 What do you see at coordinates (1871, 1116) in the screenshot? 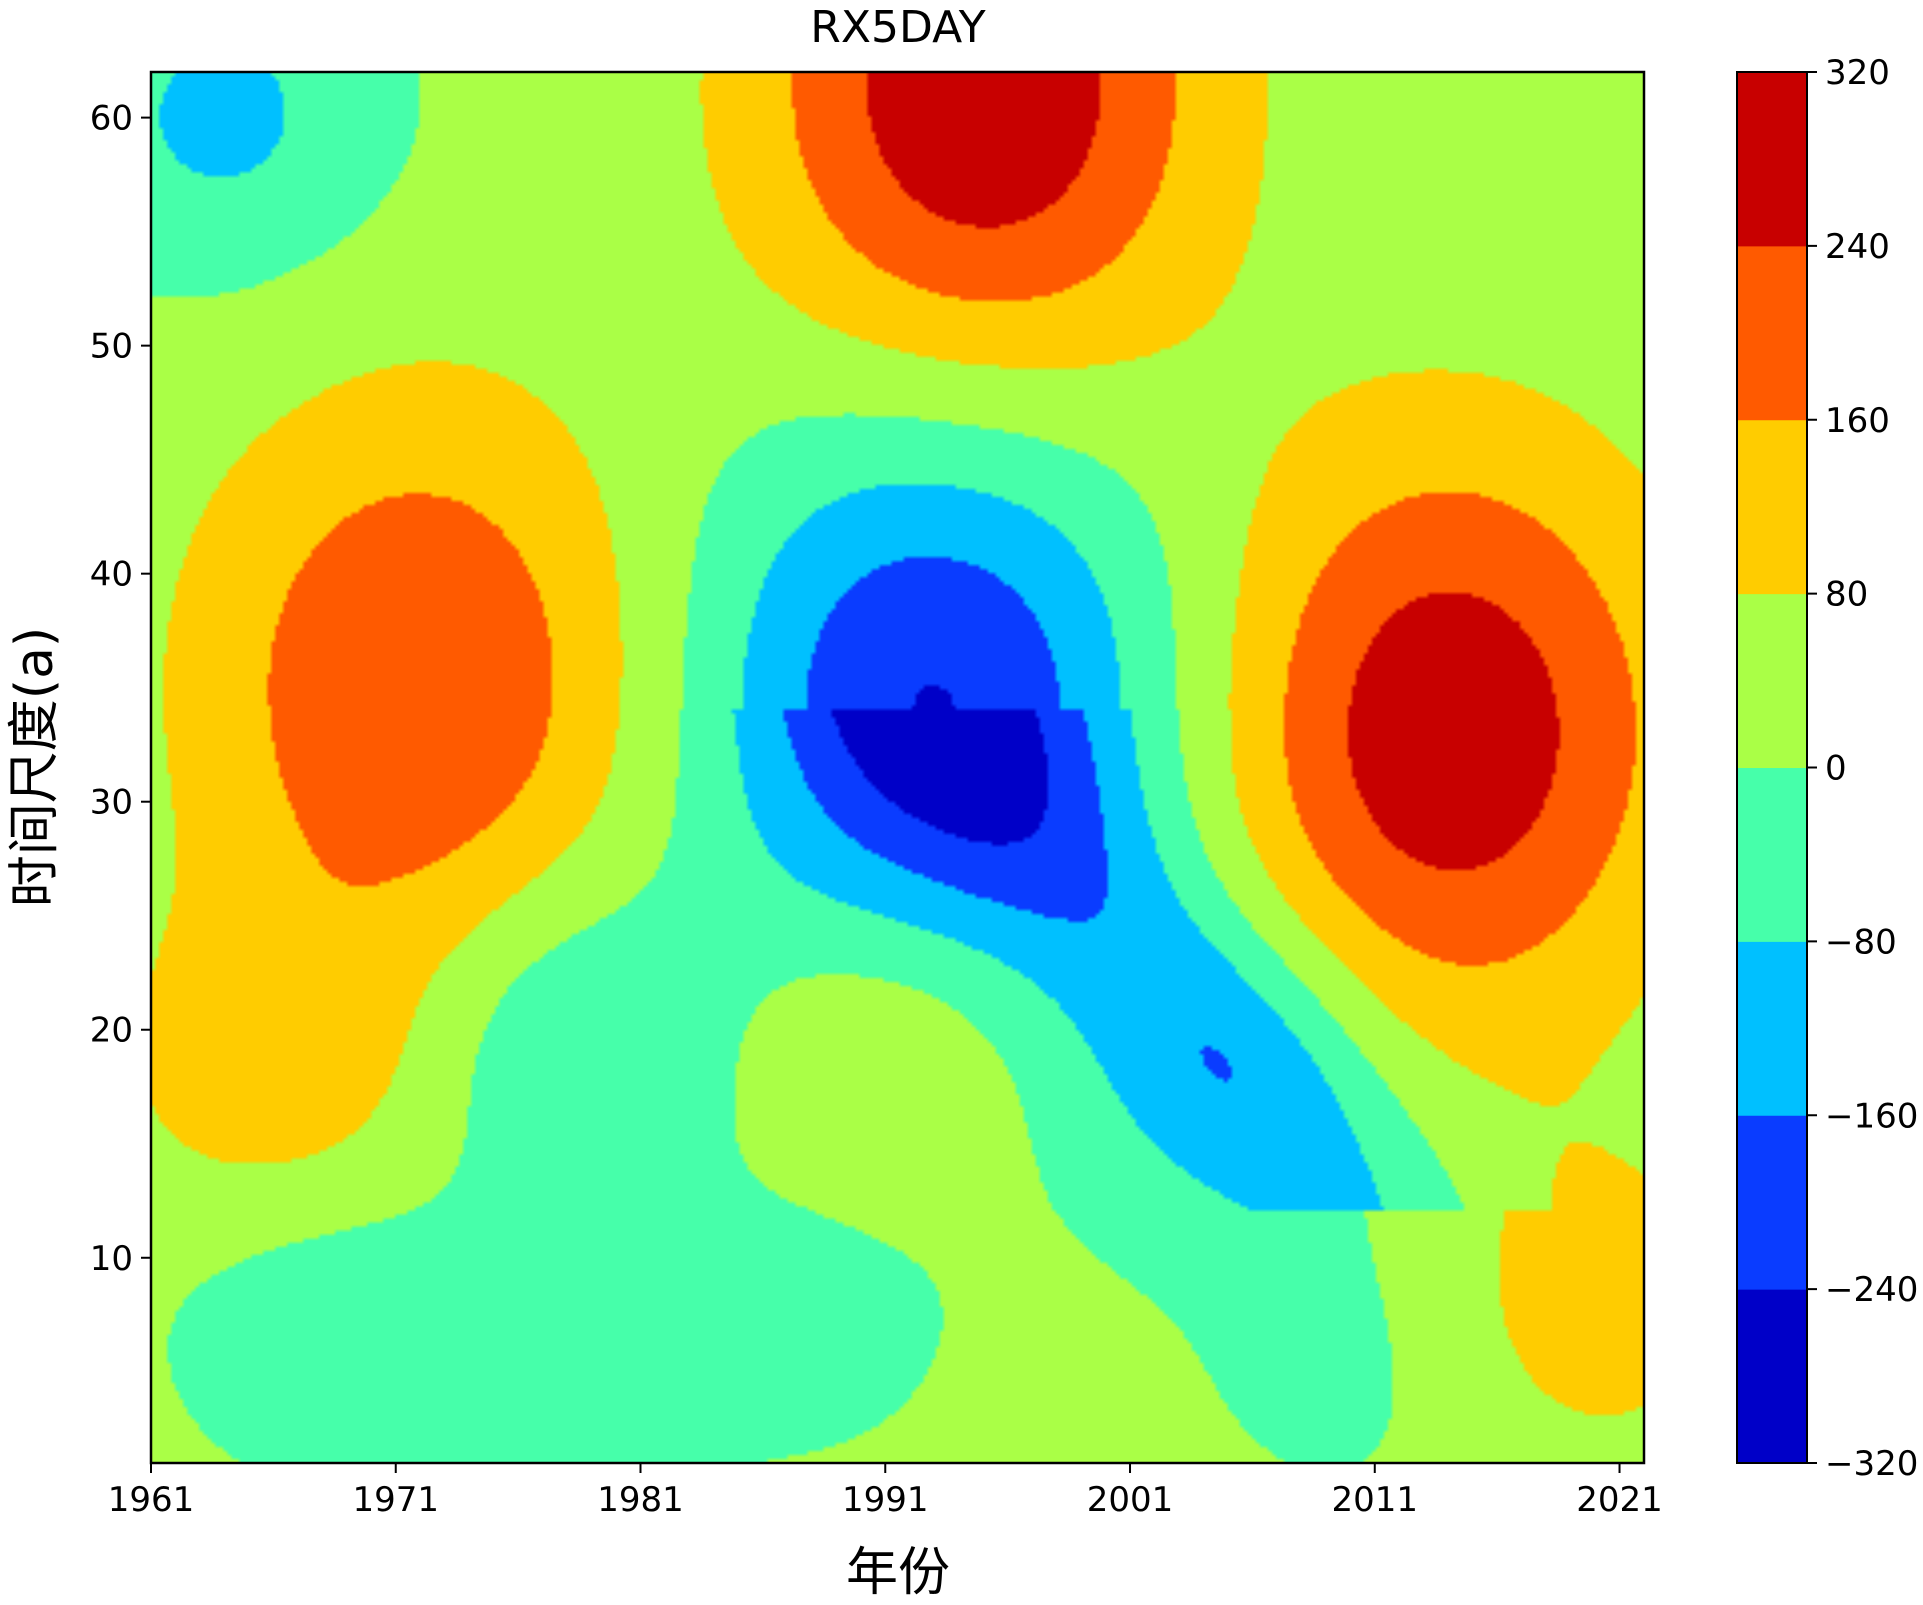
I see `colorbar-tick-label: −160` at bounding box center [1871, 1116].